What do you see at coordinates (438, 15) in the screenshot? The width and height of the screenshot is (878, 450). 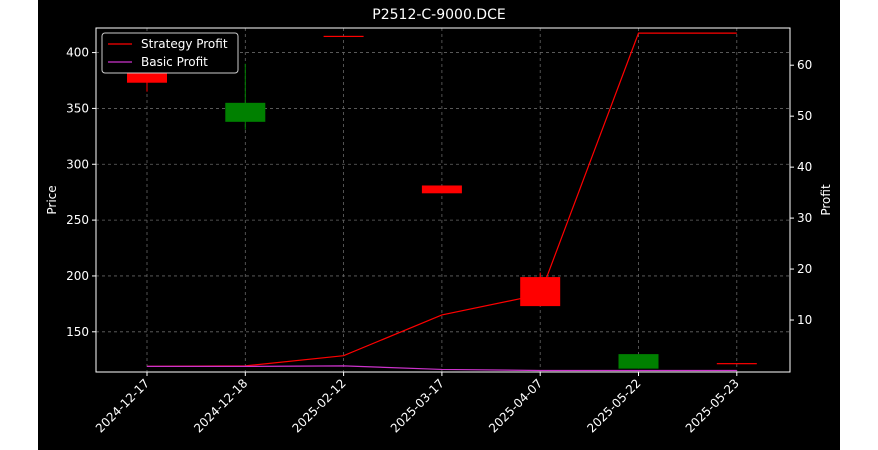 I see `chart-title: P2512-C-9000.DCE` at bounding box center [438, 15].